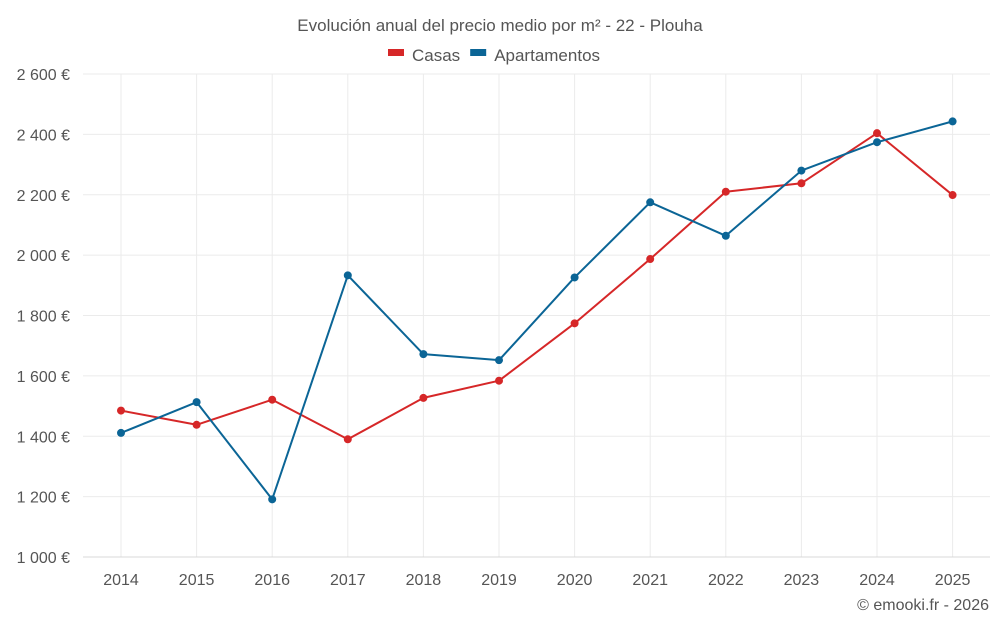  Describe the element at coordinates (43, 437) in the screenshot. I see `y-tick-label: 1 400 €` at that location.